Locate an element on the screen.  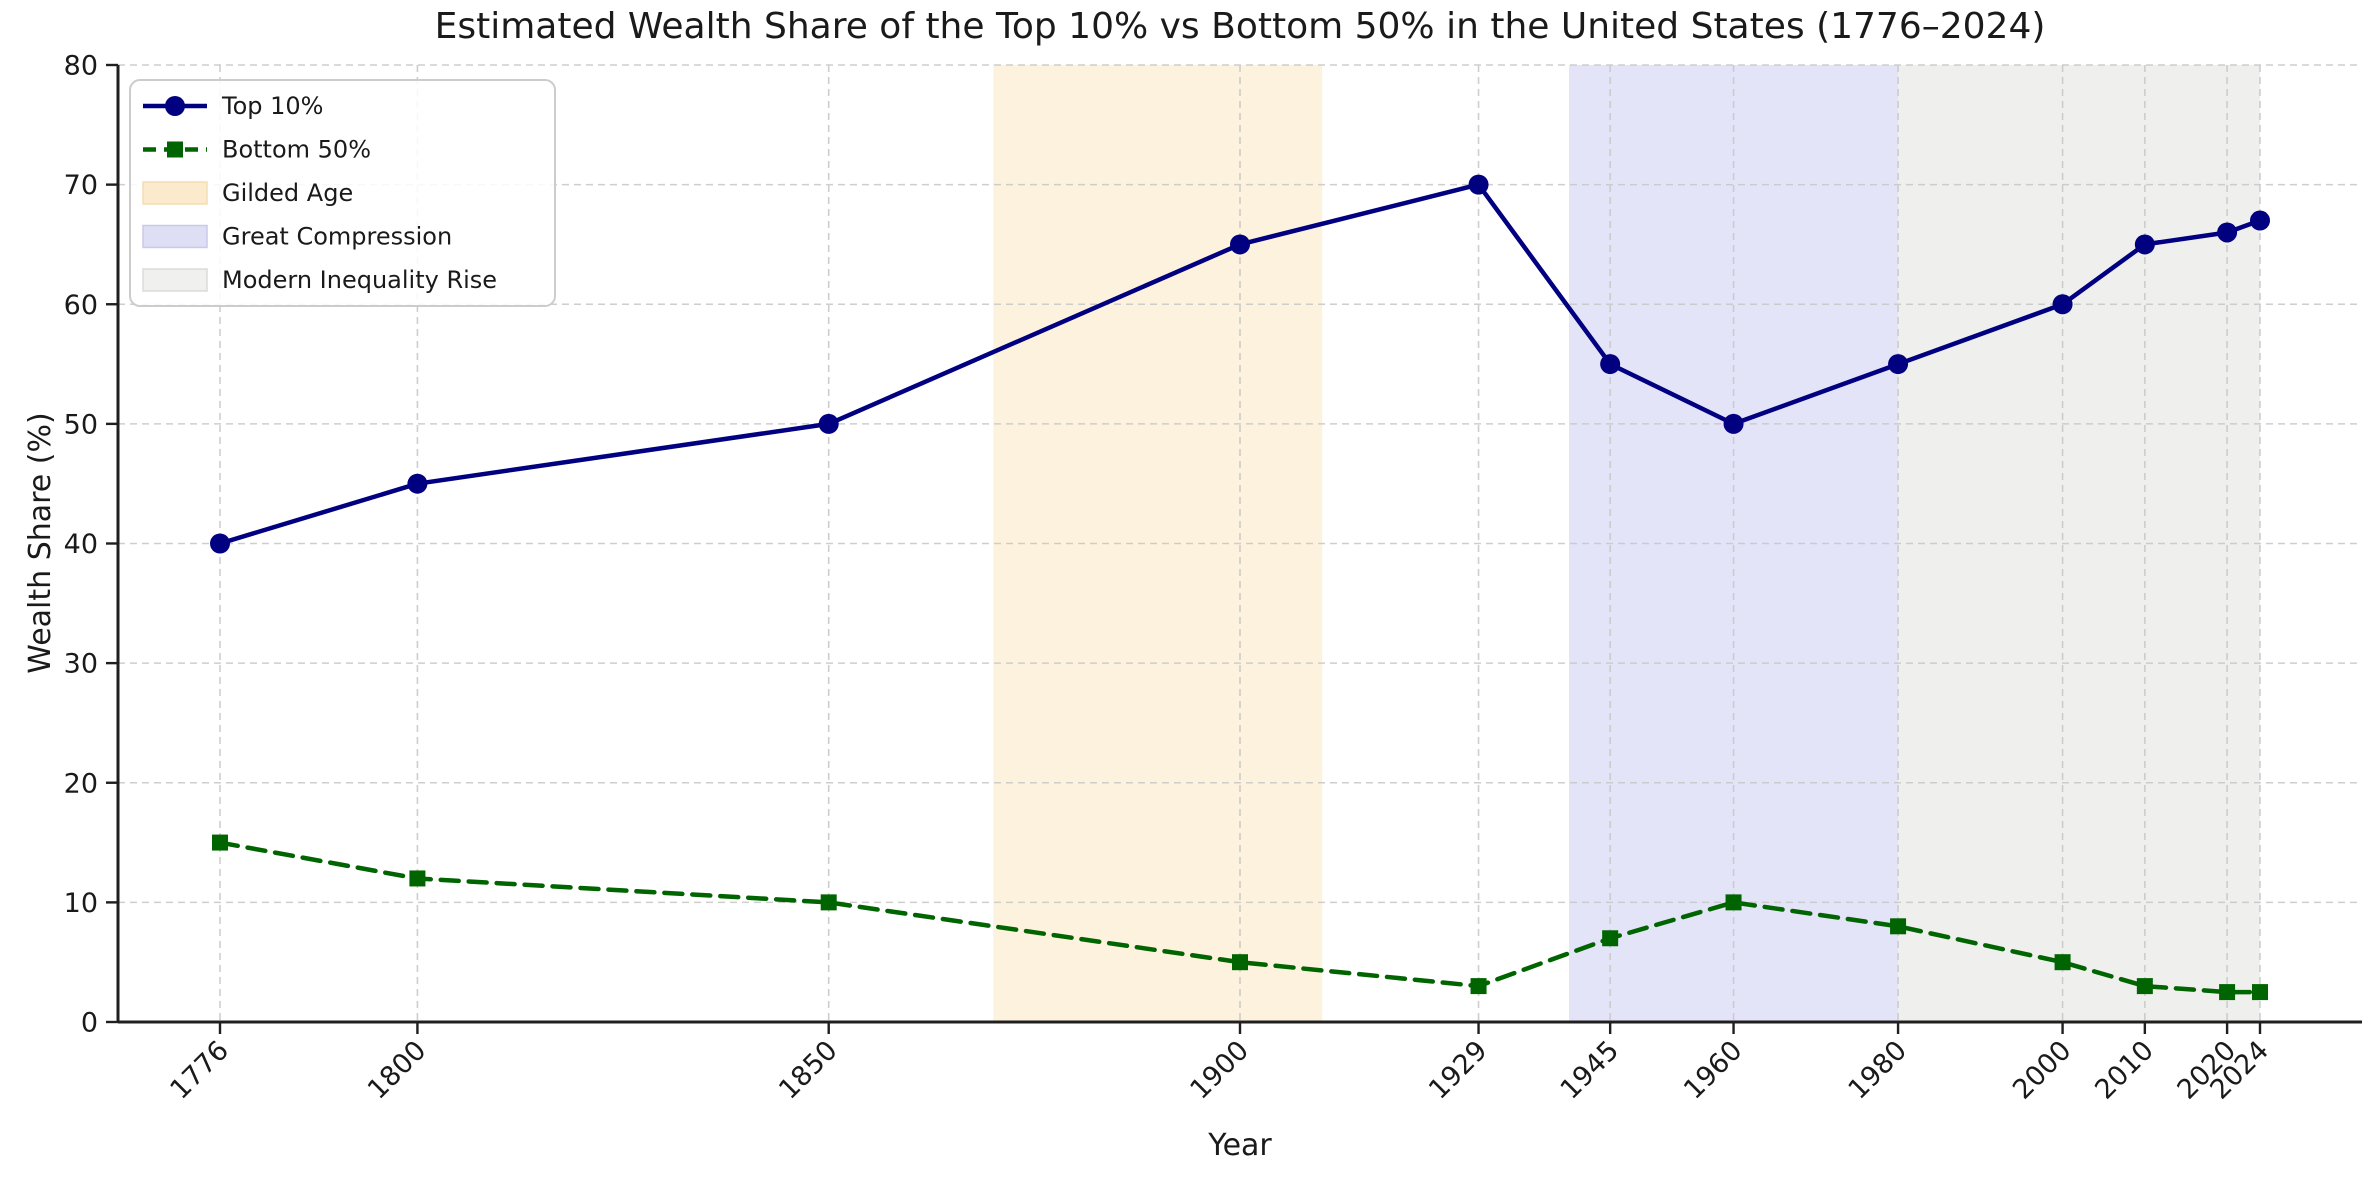
marker-top-10-2024 is located at coordinates (2260, 220).